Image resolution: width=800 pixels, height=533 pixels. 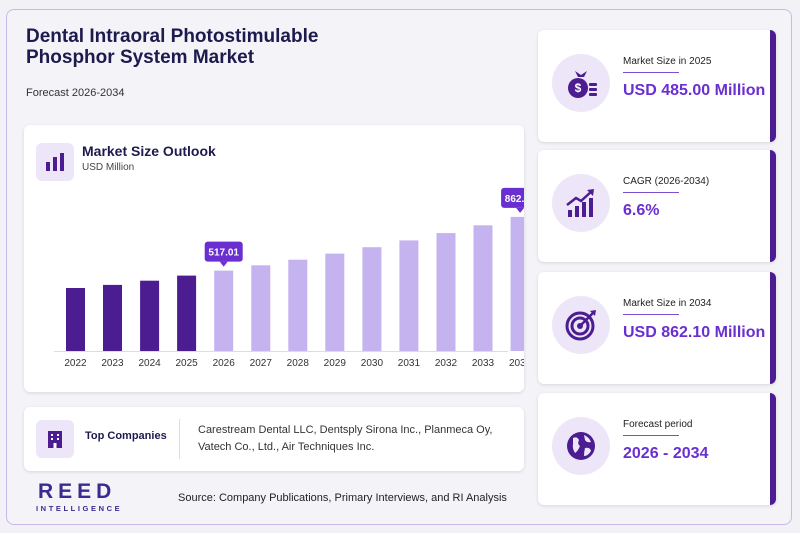 I want to click on chart-title: Market Size Outlook, so click(x=149, y=151).